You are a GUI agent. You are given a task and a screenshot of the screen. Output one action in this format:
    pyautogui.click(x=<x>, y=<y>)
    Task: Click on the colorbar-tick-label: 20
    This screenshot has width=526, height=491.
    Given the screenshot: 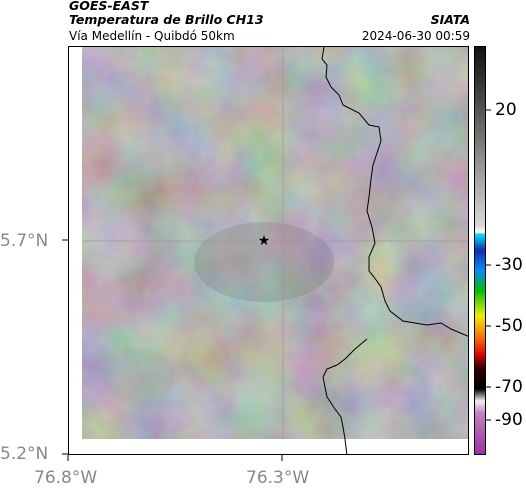 What is the action you would take?
    pyautogui.click(x=506, y=110)
    